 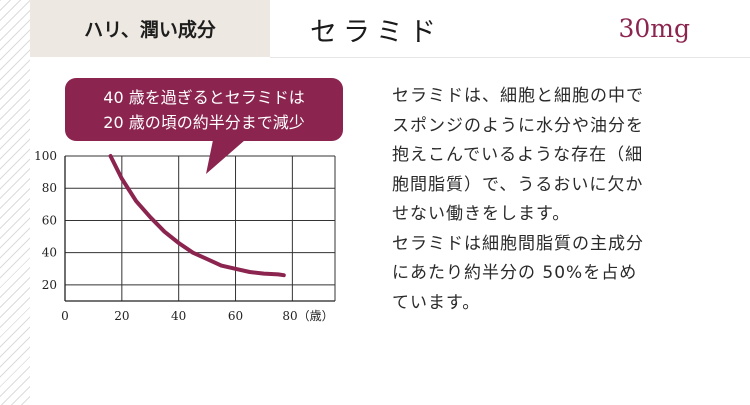 I want to click on description-line: ています。, so click(x=436, y=302).